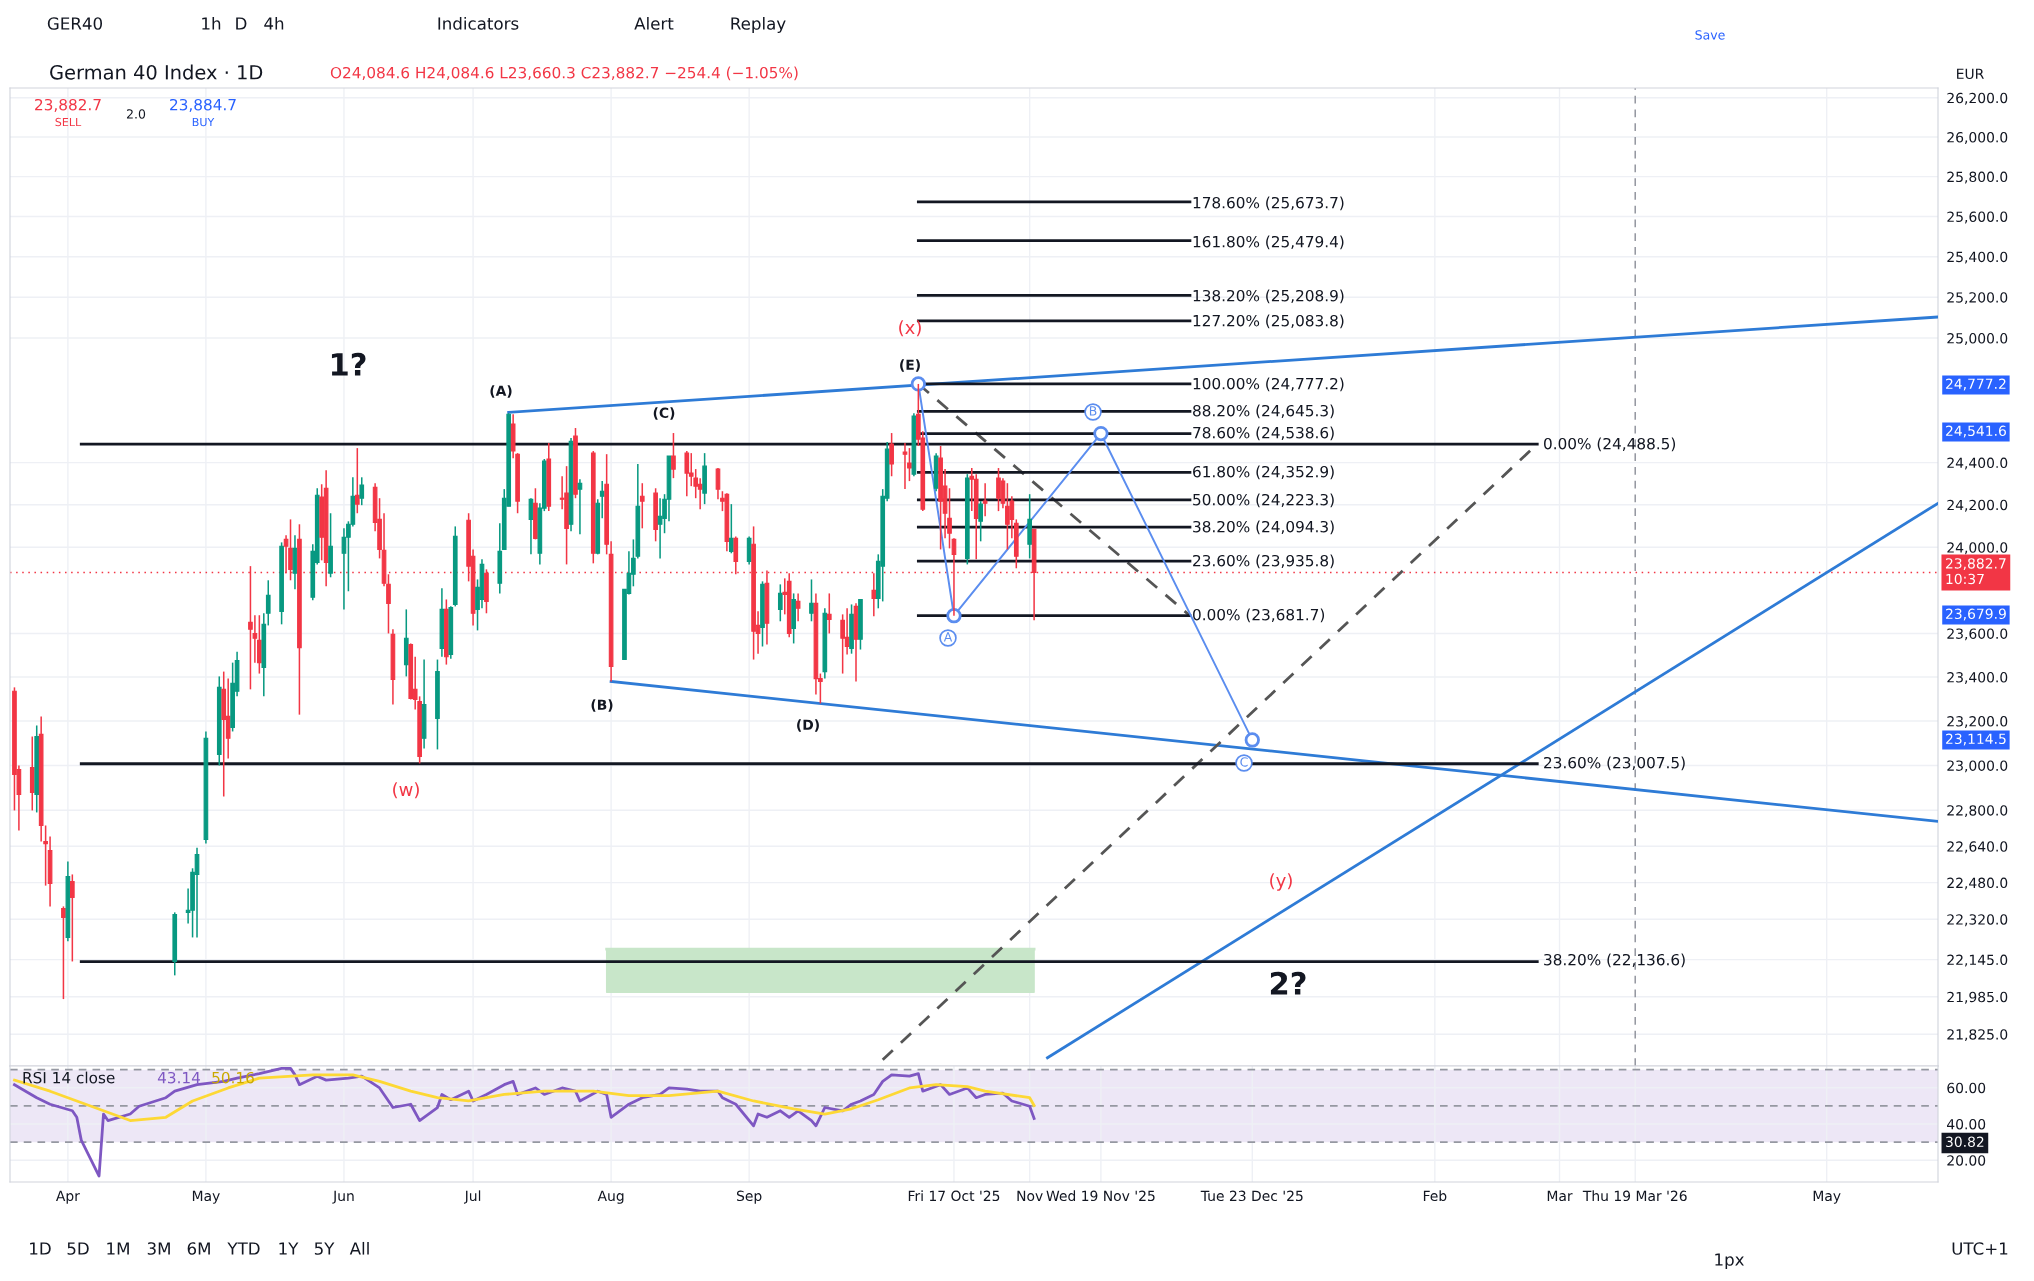 The height and width of the screenshot is (1281, 2034). What do you see at coordinates (808, 725) in the screenshot?
I see `annotation: (D)` at bounding box center [808, 725].